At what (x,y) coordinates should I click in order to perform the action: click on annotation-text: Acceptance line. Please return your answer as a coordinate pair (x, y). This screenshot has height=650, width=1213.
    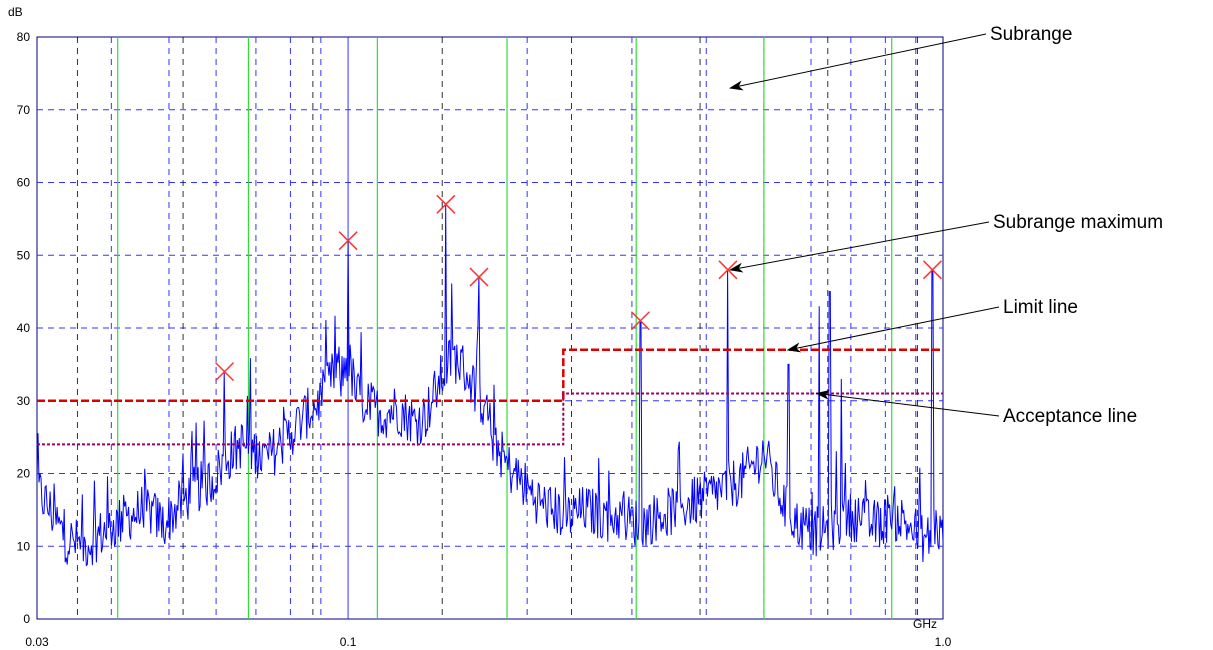
    Looking at the image, I should click on (1070, 416).